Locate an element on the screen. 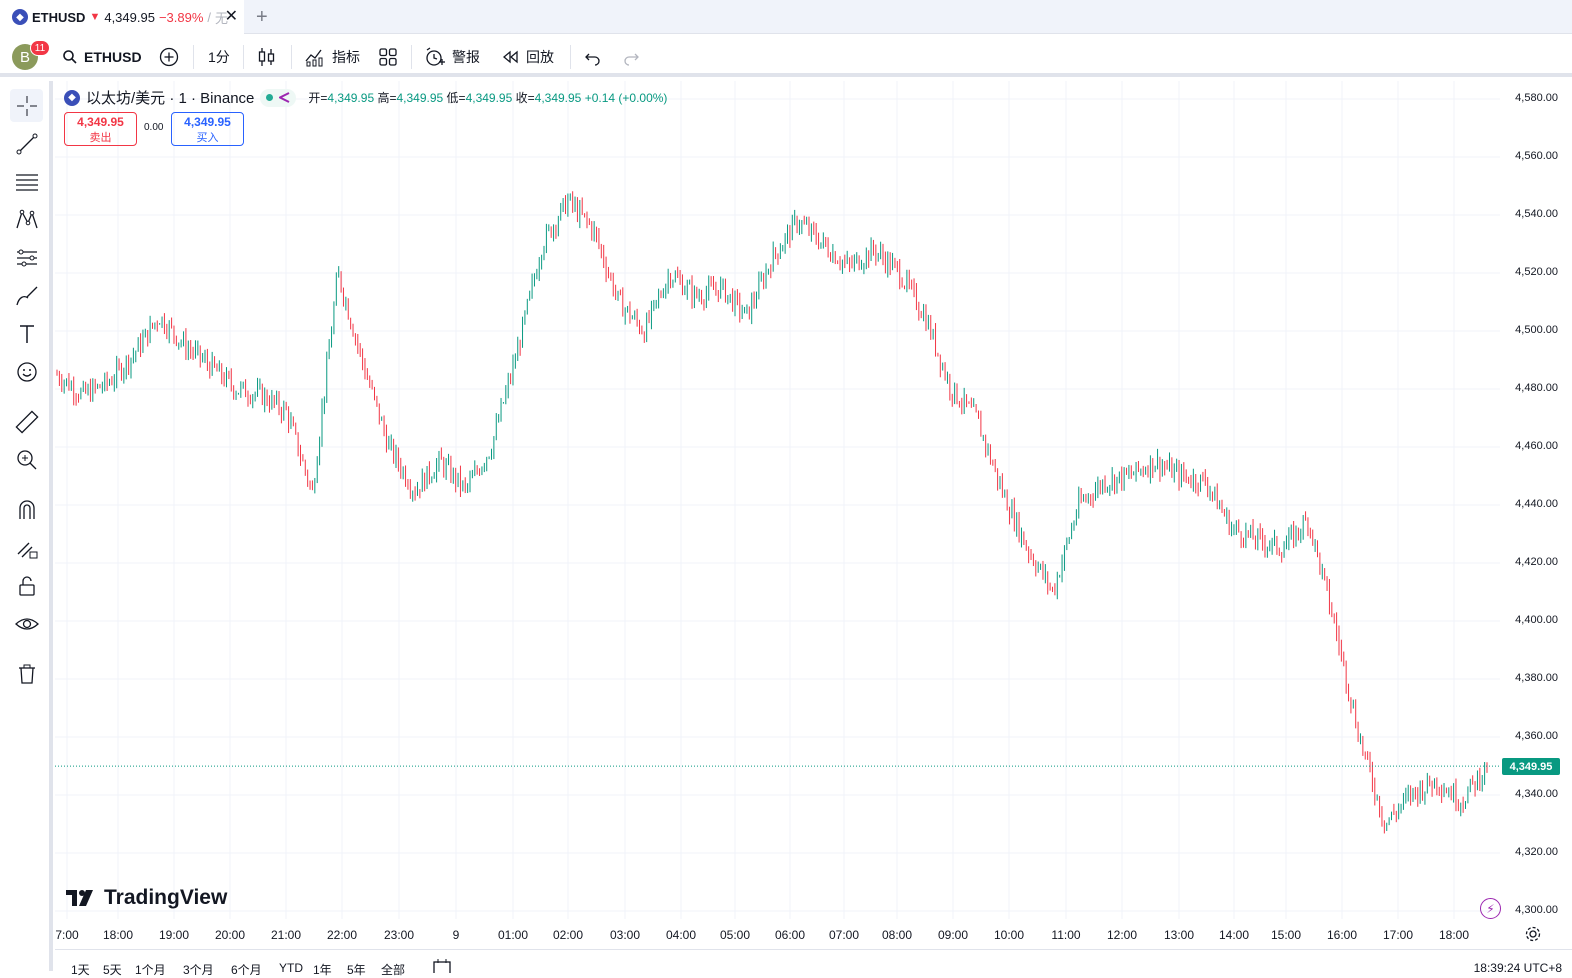 This screenshot has height=978, width=1572. layouts-button is located at coordinates (388, 57).